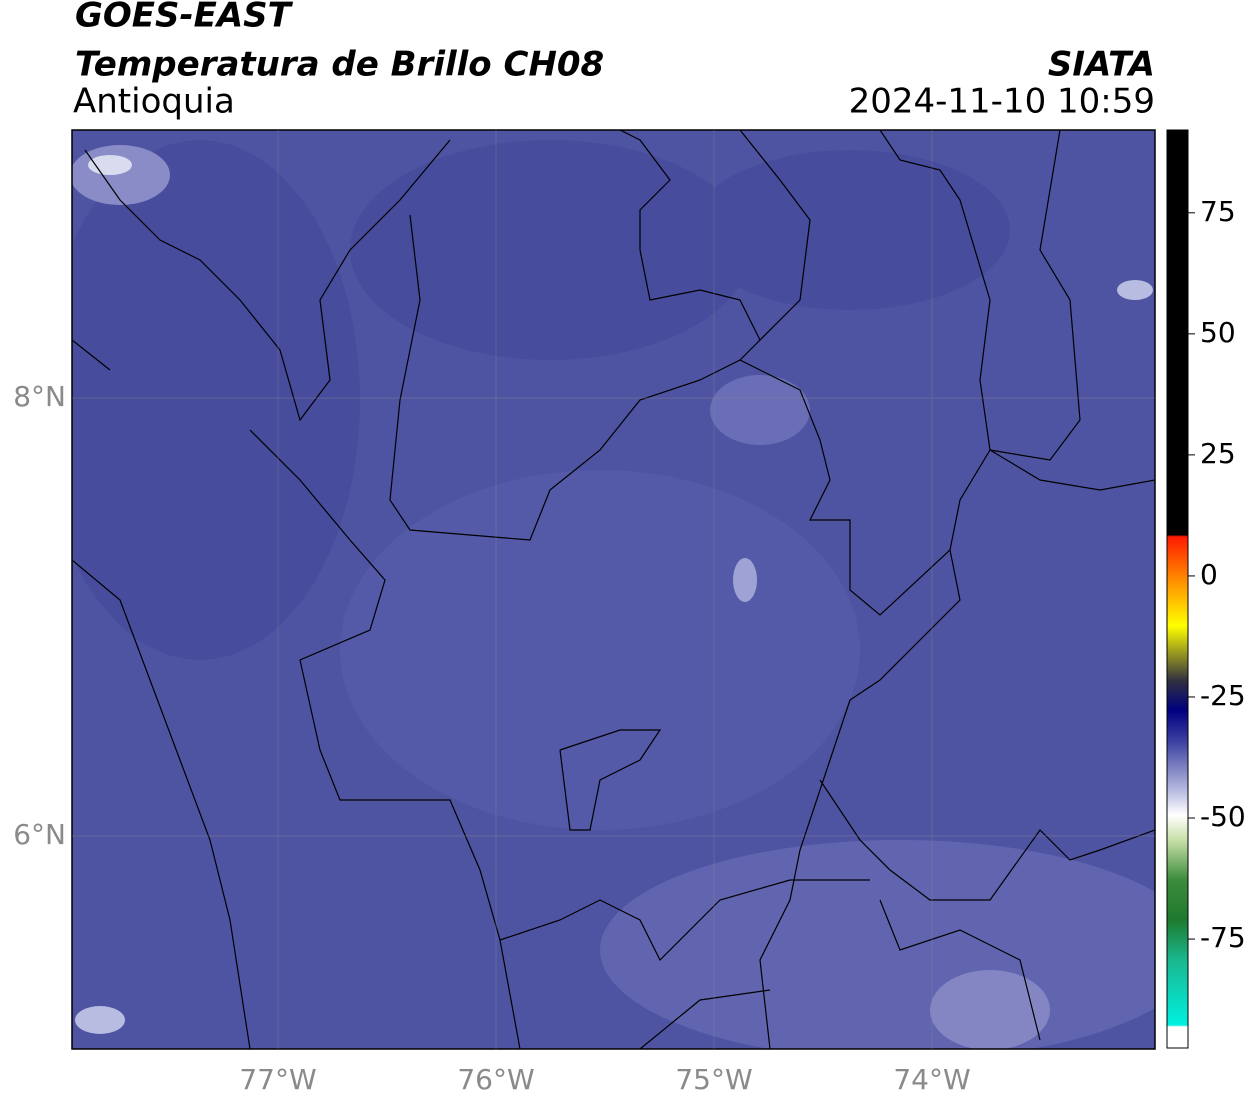 Image resolution: width=1252 pixels, height=1103 pixels. What do you see at coordinates (39, 396) in the screenshot?
I see `y-tick-label: 8°N` at bounding box center [39, 396].